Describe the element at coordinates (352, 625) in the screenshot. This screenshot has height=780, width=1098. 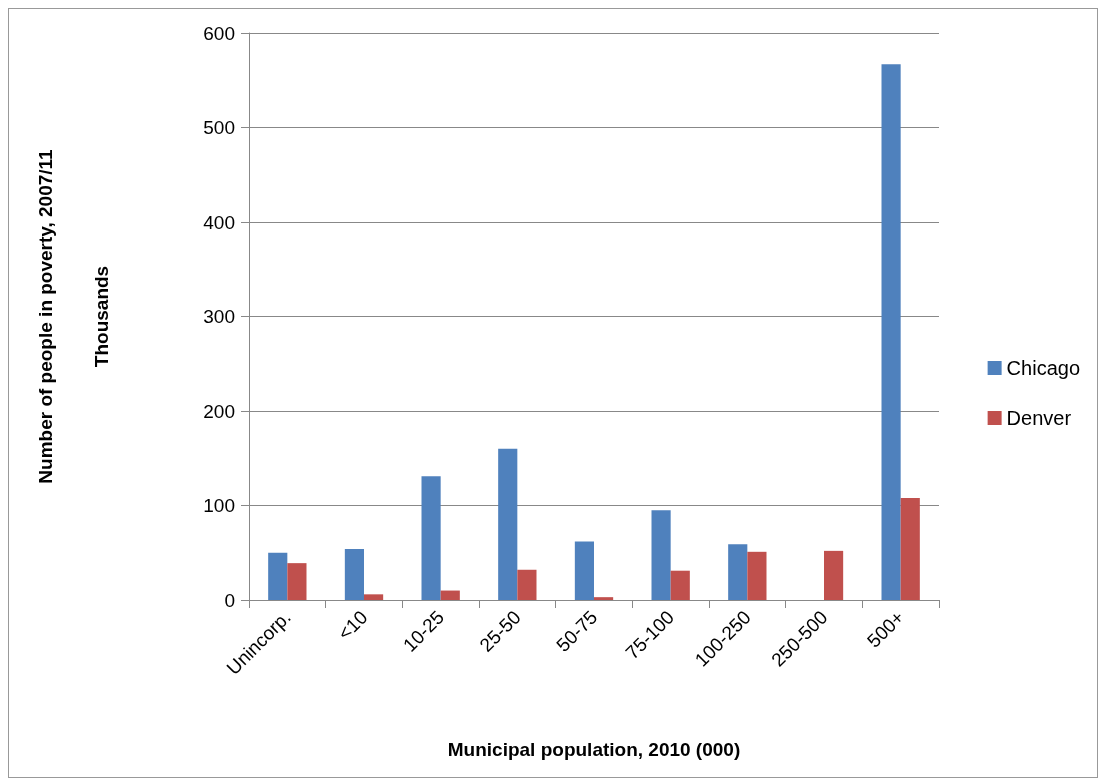
I see `x-tick-label: <10` at that location.